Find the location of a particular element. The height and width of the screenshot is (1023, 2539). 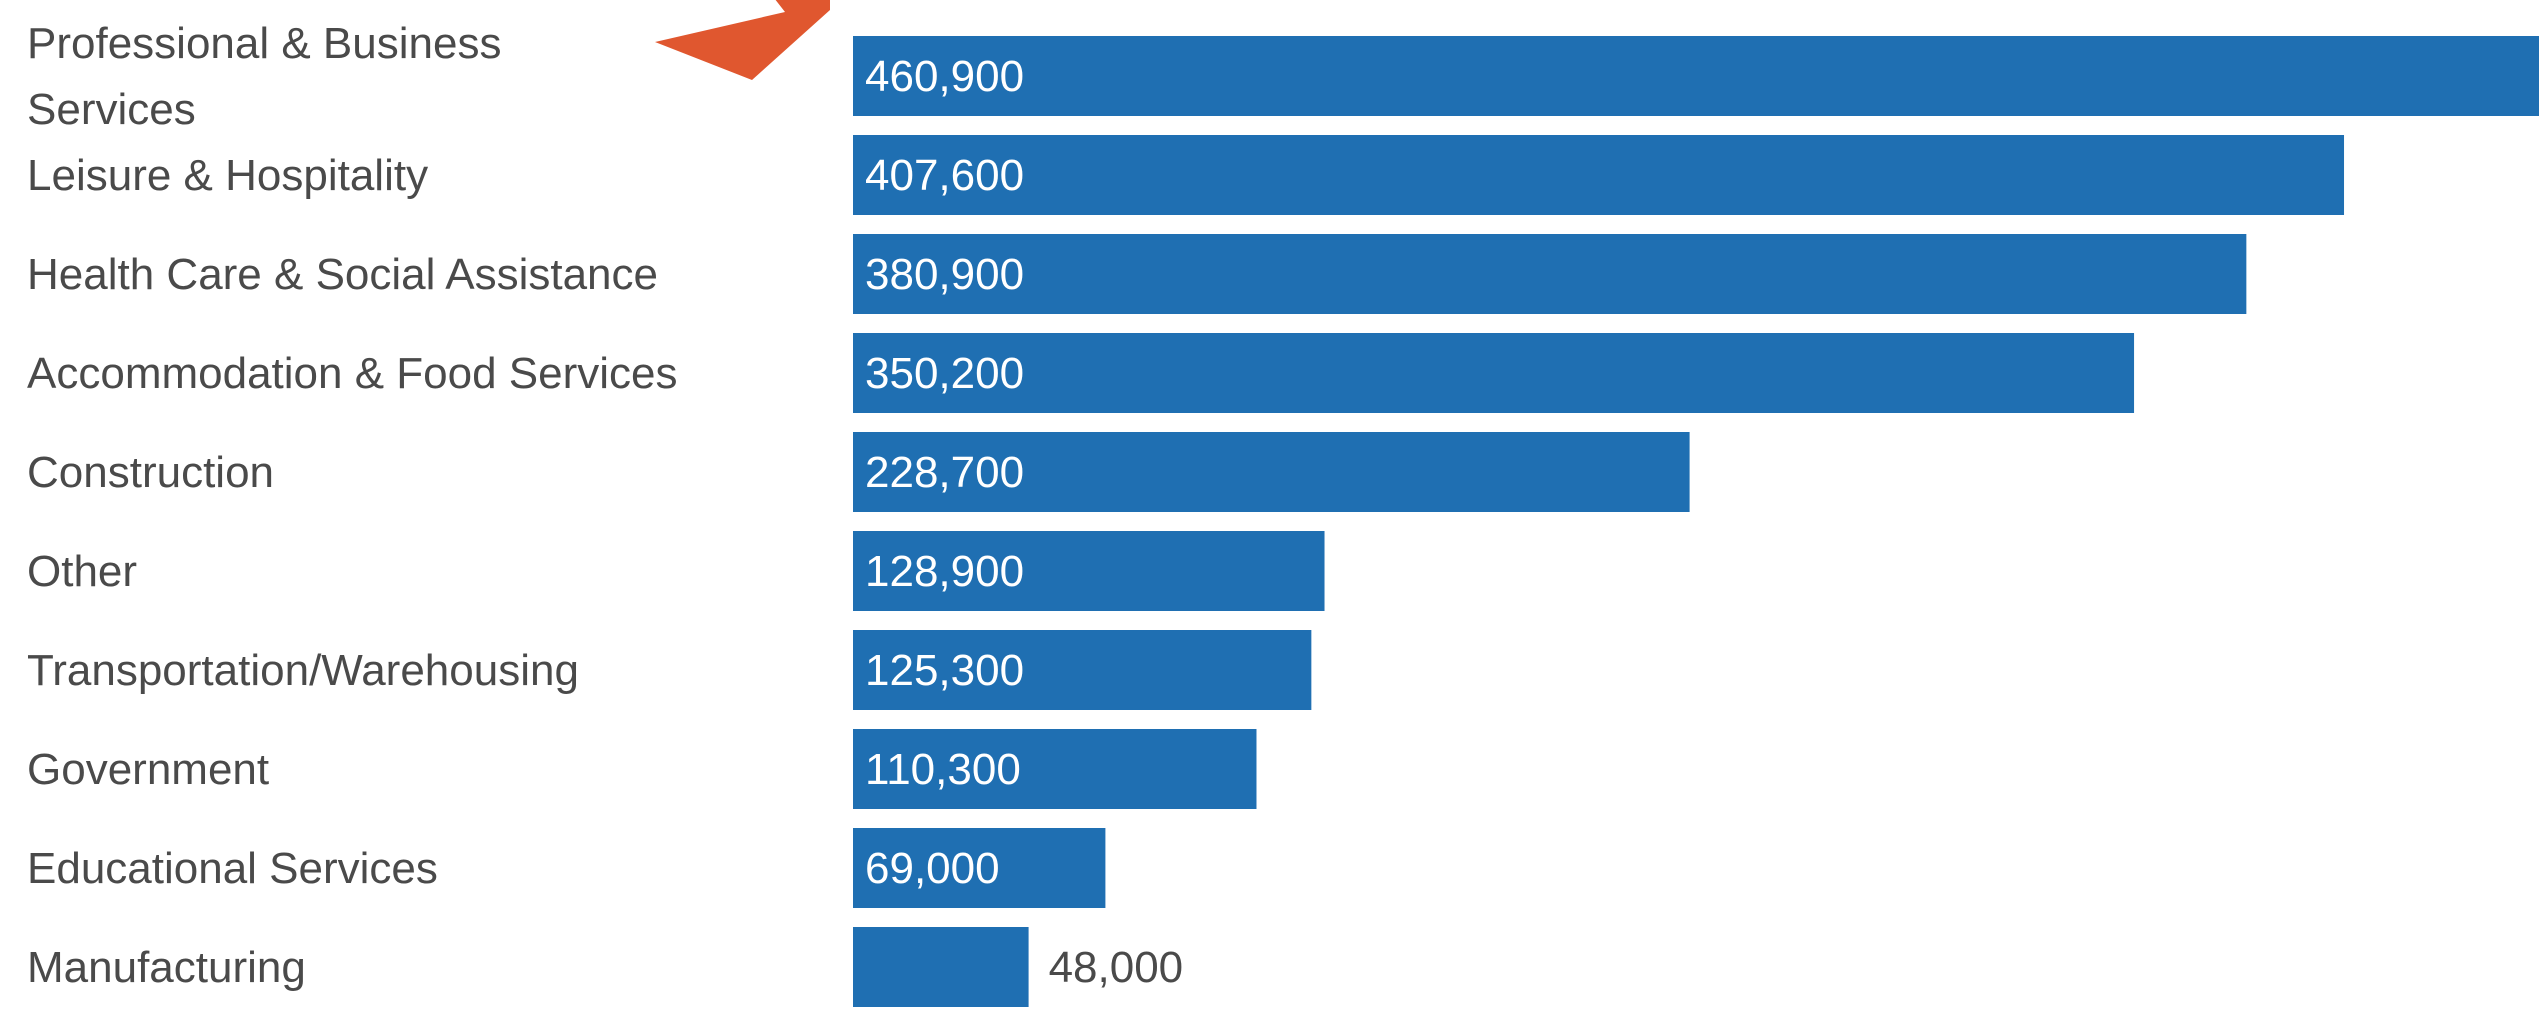

category-label-transportation-warehousing: Transportation/Warehousing is located at coordinates (303, 670).